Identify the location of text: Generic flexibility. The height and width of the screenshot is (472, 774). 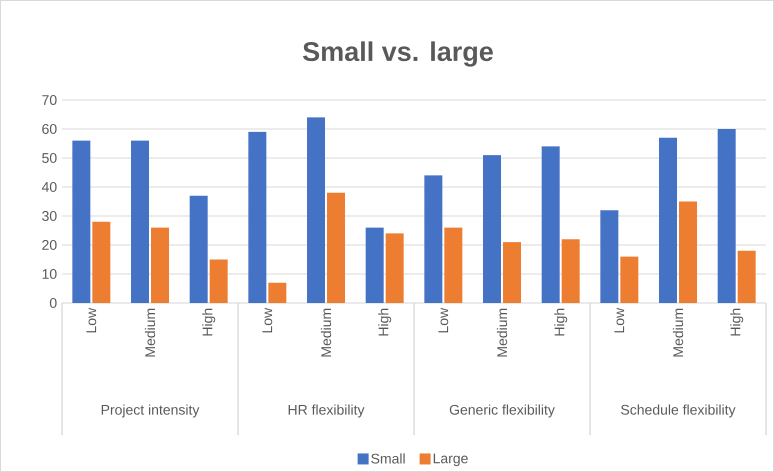
(502, 411).